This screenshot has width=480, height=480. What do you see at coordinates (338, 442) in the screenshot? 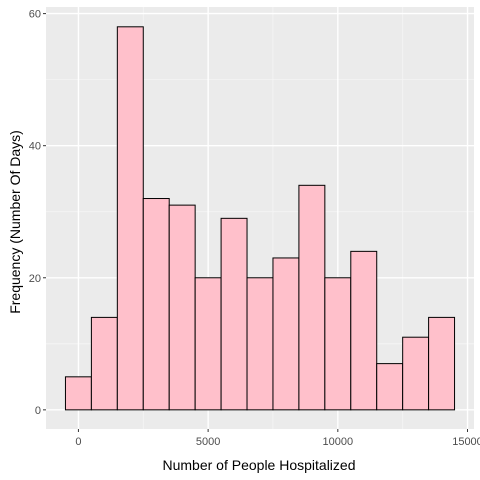
I see `x-tick-label: 10000` at bounding box center [338, 442].